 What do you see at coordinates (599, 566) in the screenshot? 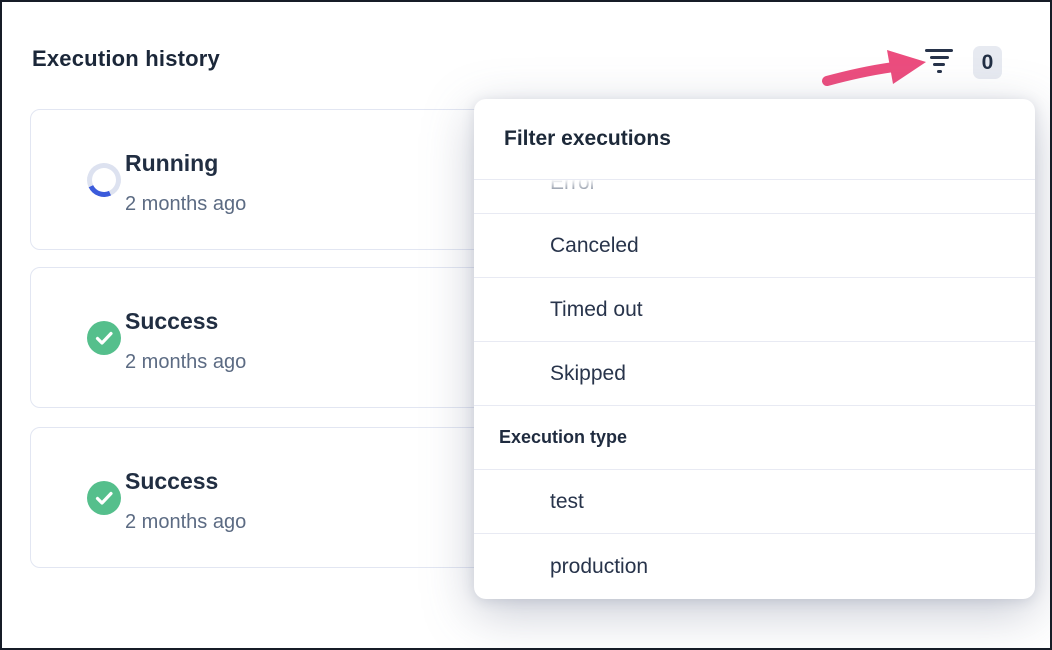
I see `menu-item-production: production` at bounding box center [599, 566].